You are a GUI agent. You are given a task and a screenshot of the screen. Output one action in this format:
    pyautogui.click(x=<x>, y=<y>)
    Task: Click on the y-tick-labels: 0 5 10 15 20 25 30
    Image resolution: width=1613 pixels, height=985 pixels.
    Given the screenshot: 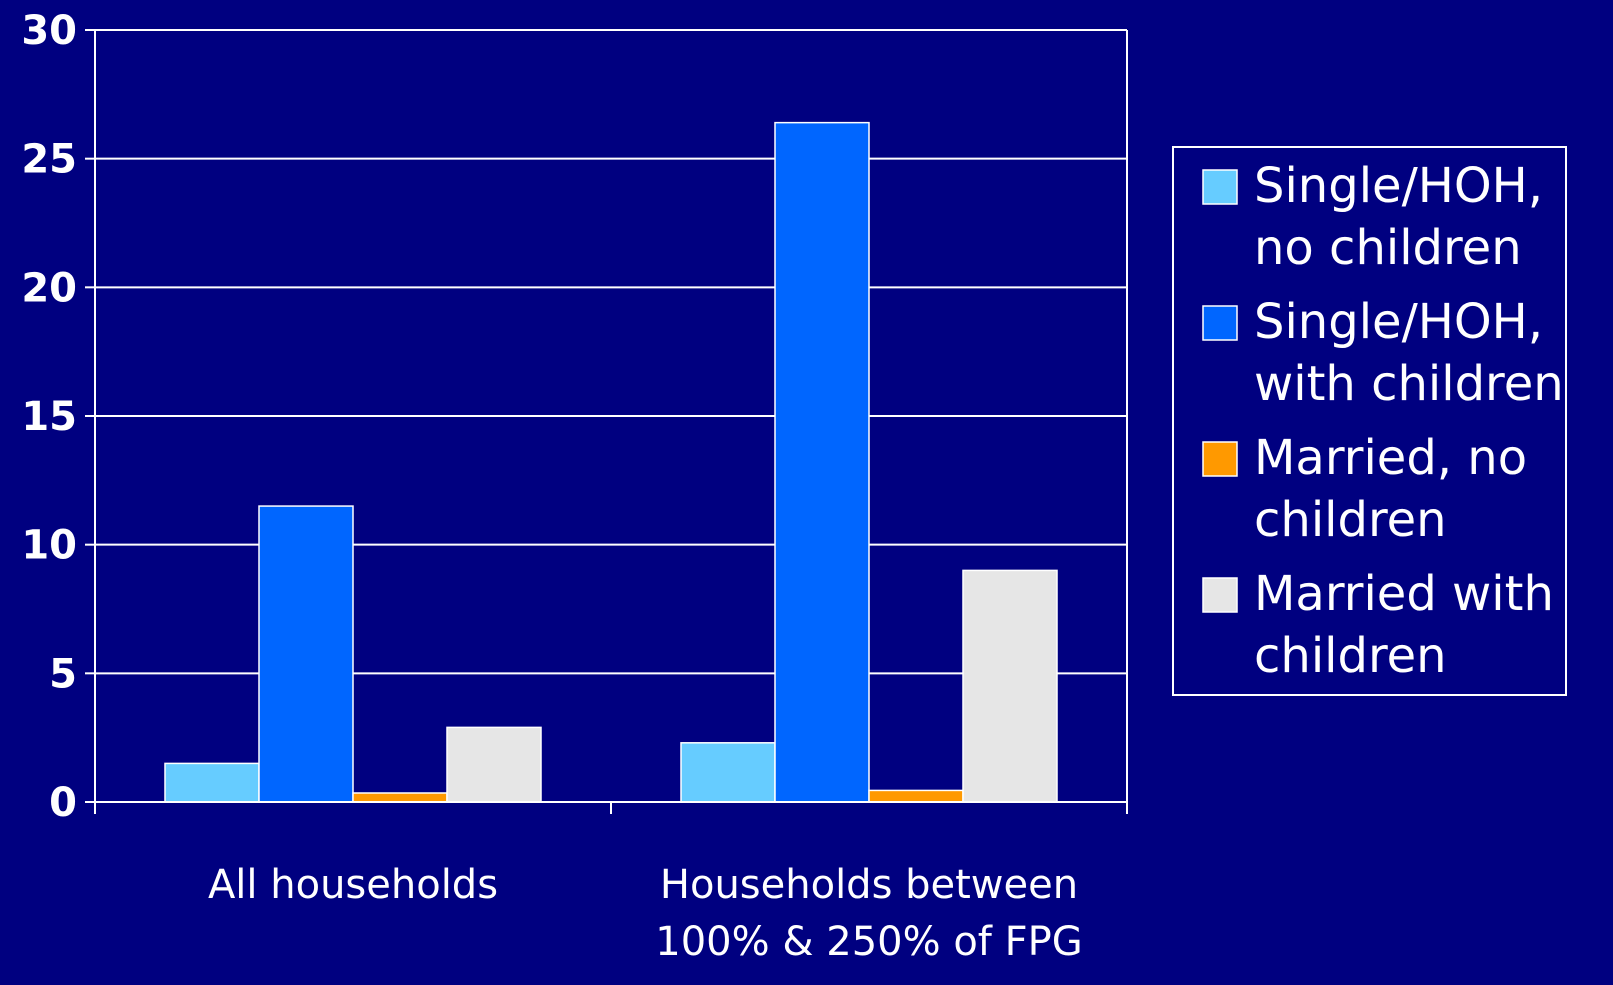 What is the action you would take?
    pyautogui.click(x=49, y=417)
    